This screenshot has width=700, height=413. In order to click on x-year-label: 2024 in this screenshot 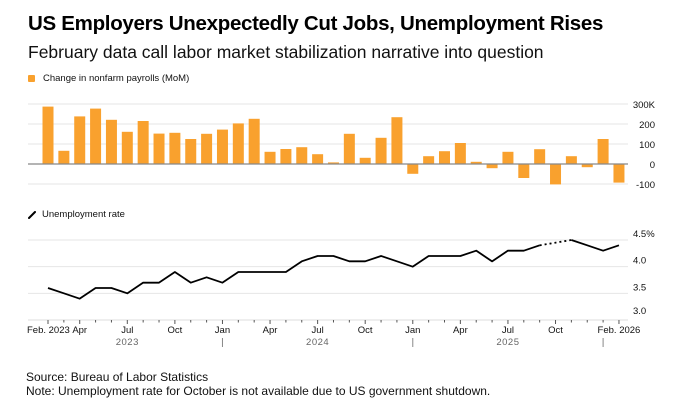, I will do `click(317, 342)`.